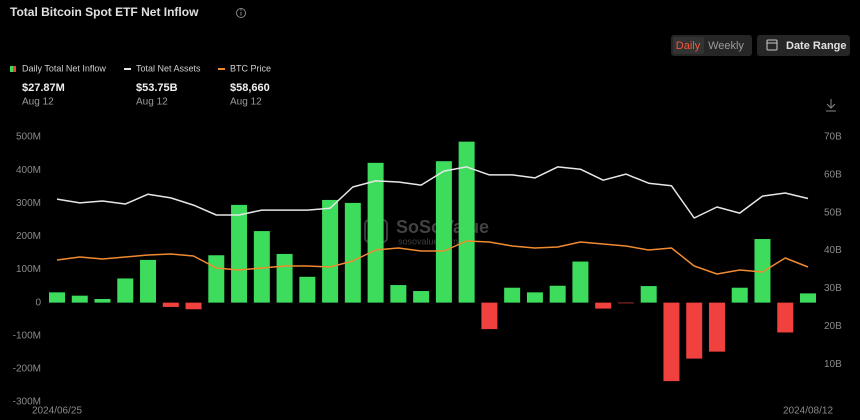 The image size is (860, 420). I want to click on y-tick-label: 400M, so click(28, 170).